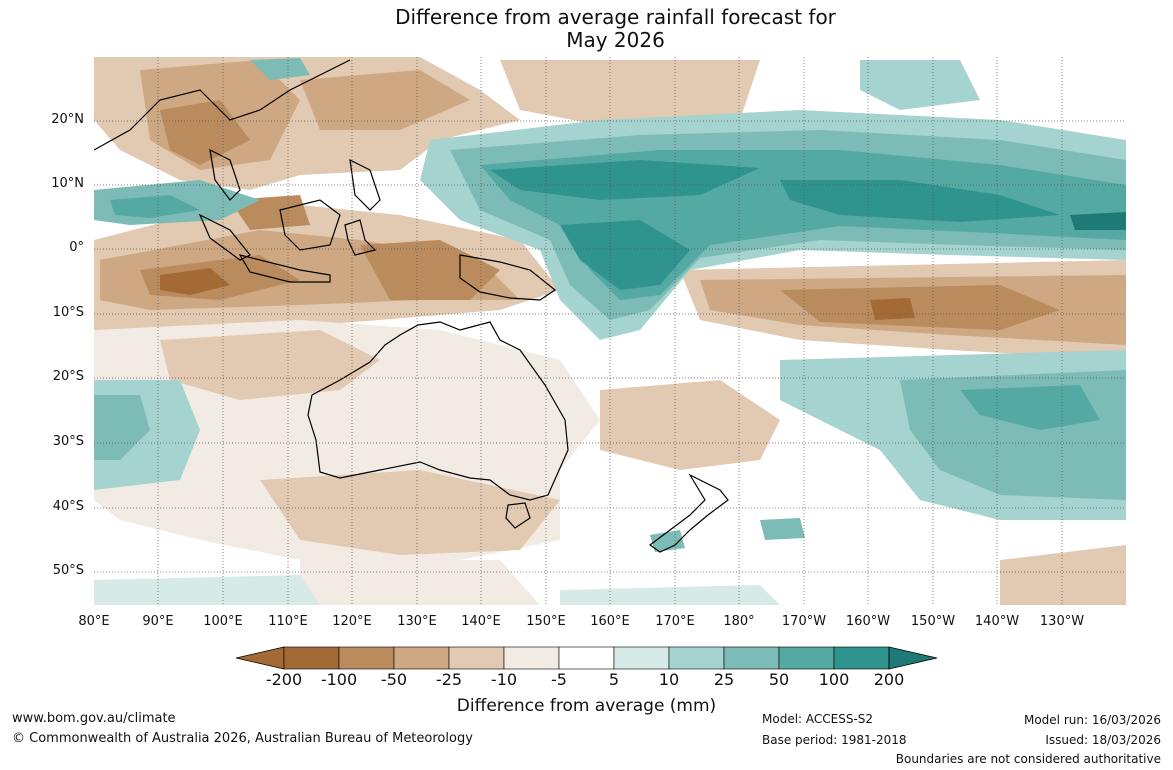  Describe the element at coordinates (1092, 720) in the screenshot. I see `model-run-date: Model run: 16/03/2026` at that location.